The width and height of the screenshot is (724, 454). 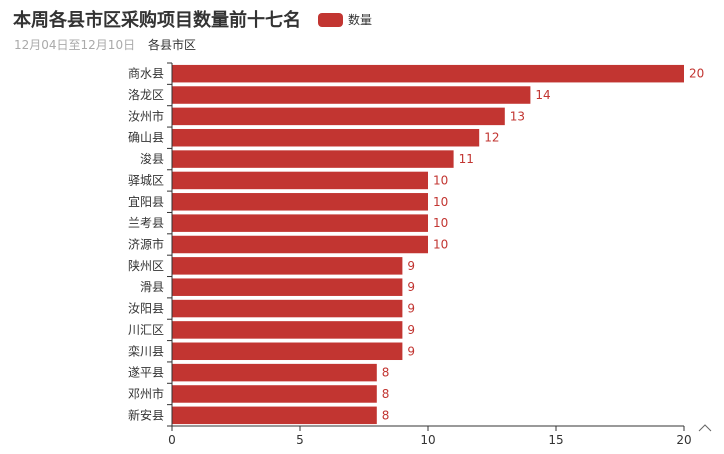 What do you see at coordinates (146, 223) in the screenshot?
I see `category-label: 兰考县` at bounding box center [146, 223].